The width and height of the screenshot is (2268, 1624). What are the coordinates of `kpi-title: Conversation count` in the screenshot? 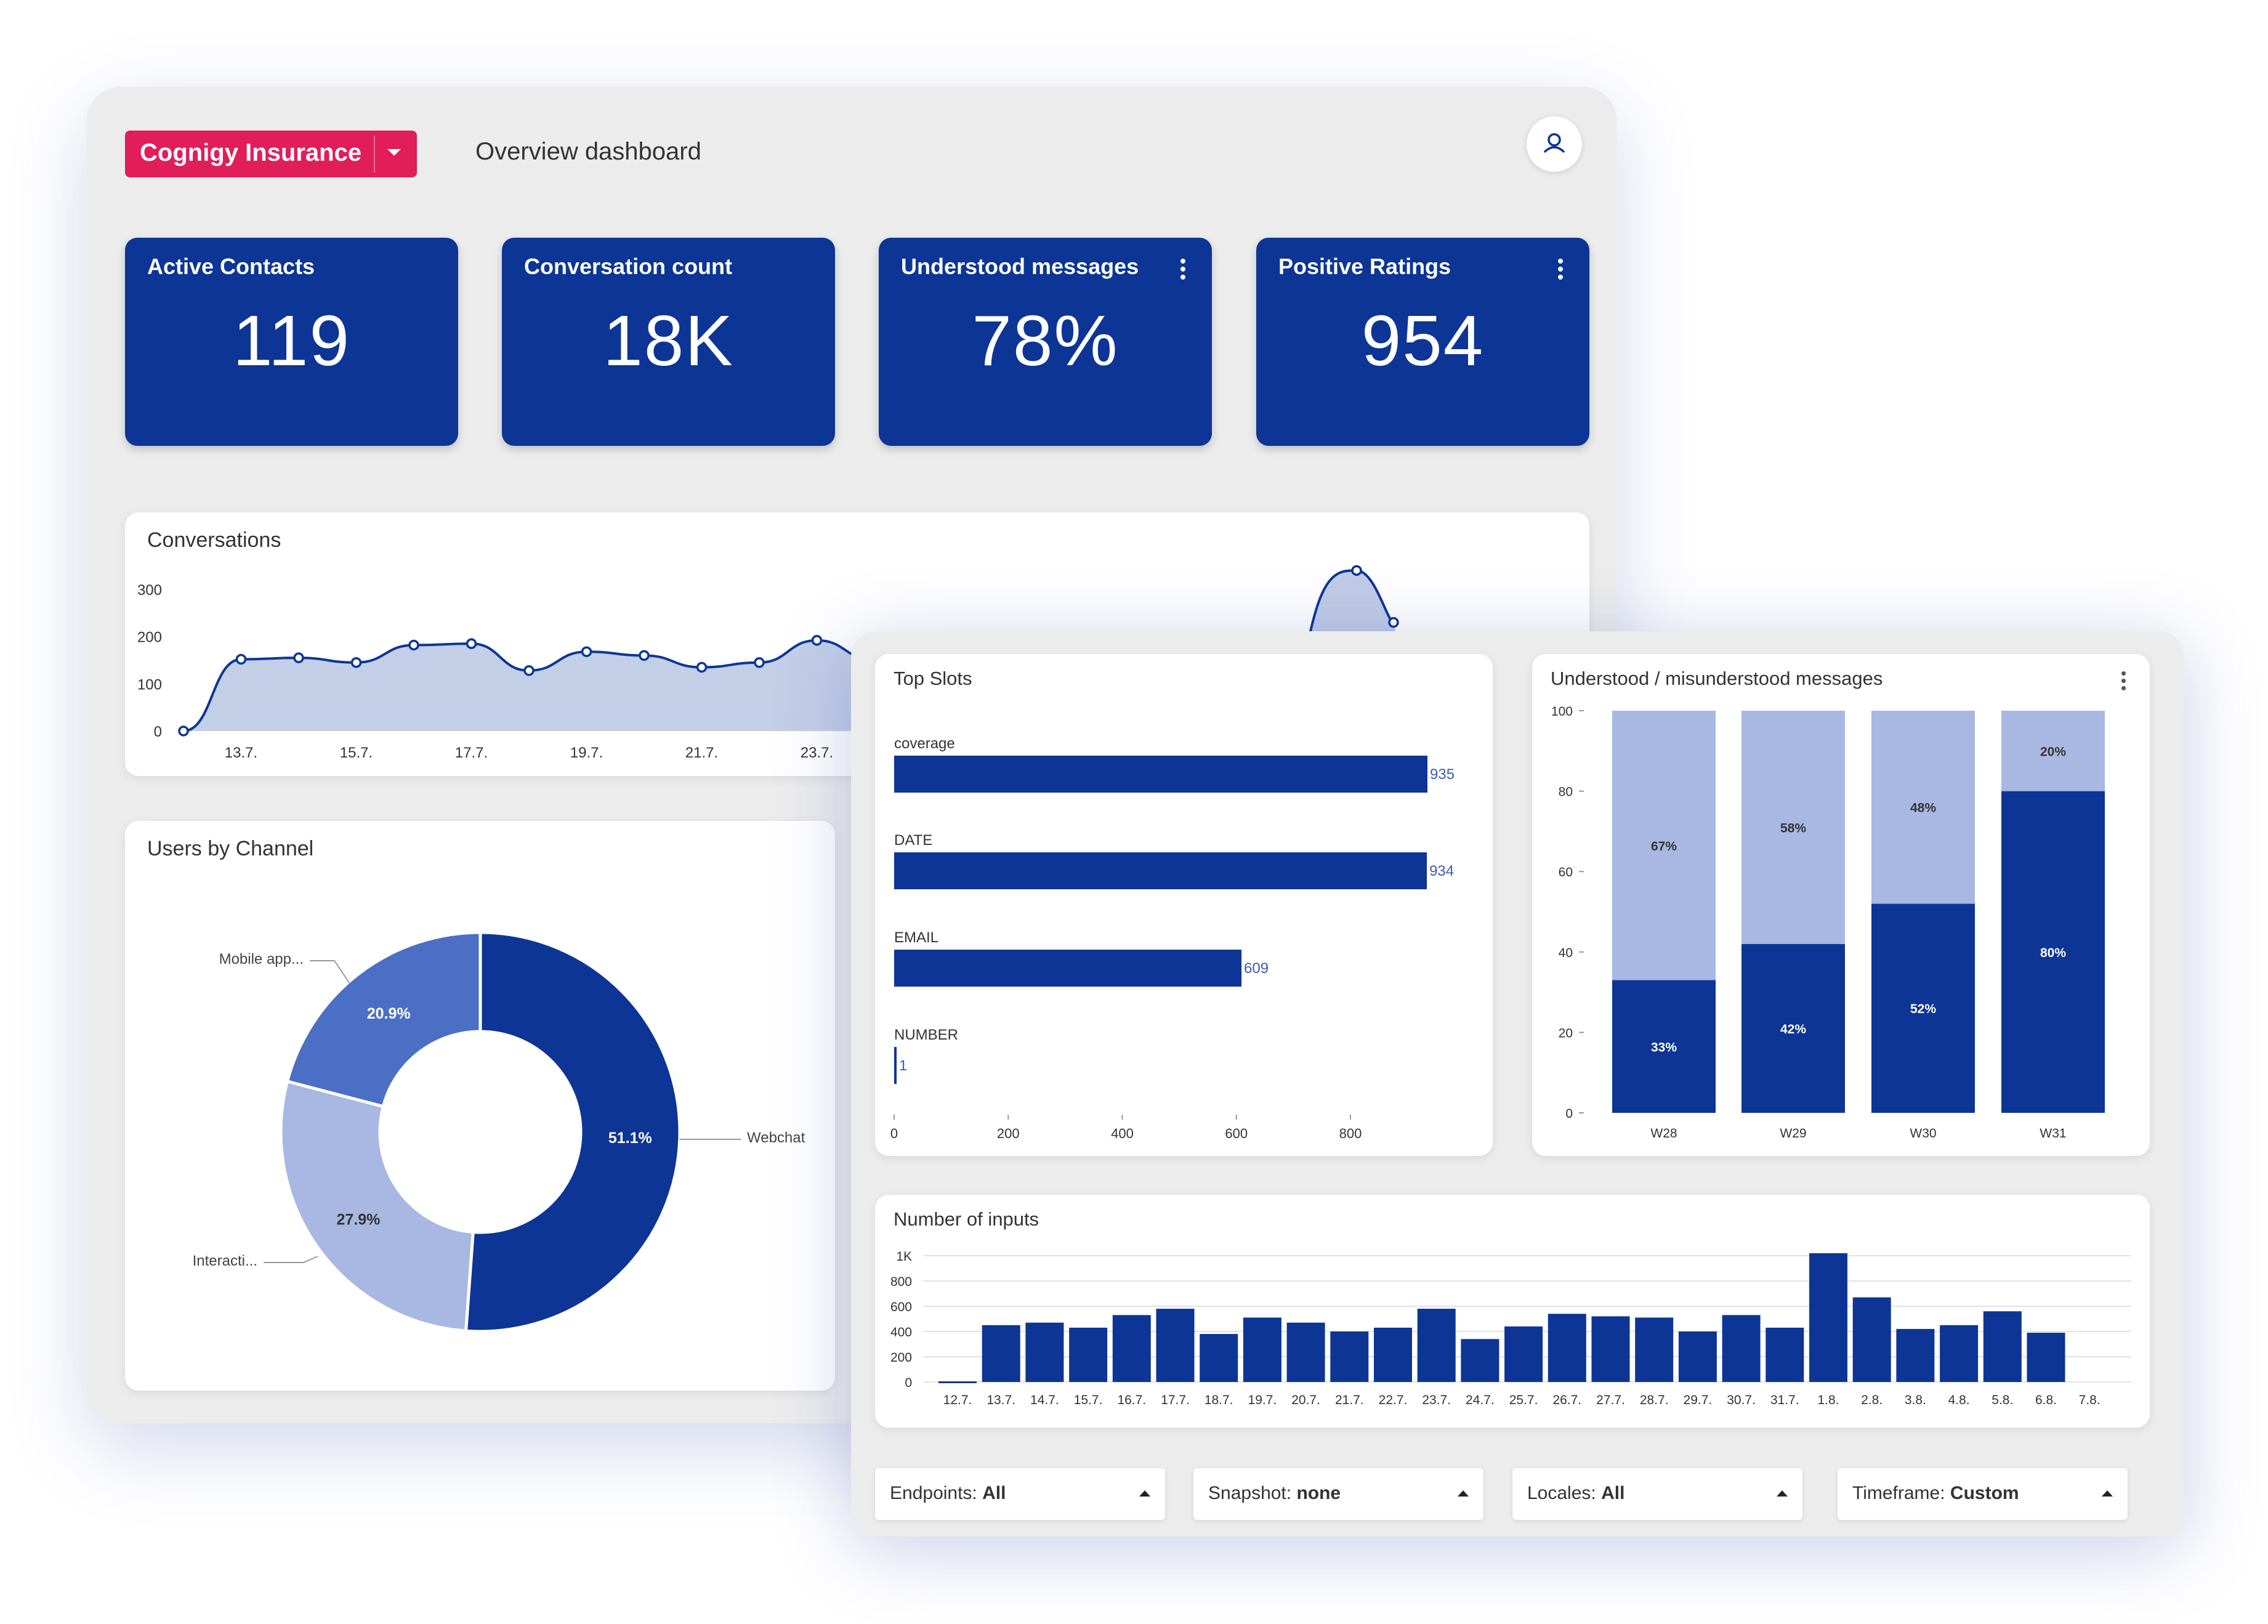 It's located at (628, 266).